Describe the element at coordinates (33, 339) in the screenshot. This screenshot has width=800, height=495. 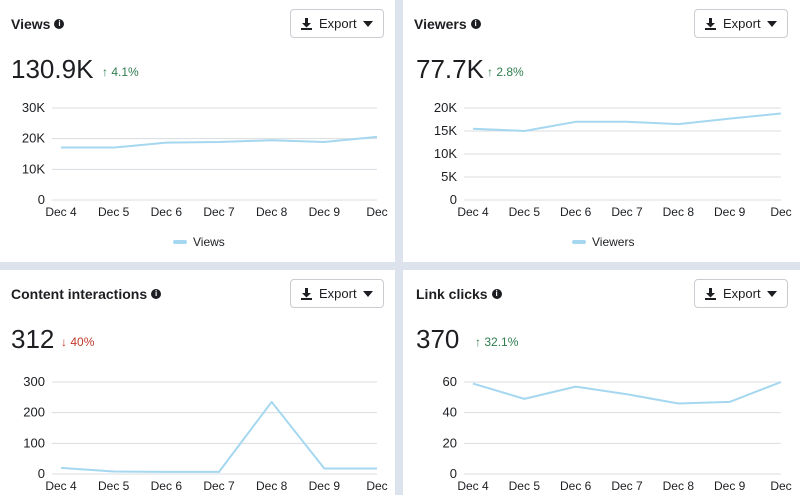
I see `content-interactions-total: 312` at that location.